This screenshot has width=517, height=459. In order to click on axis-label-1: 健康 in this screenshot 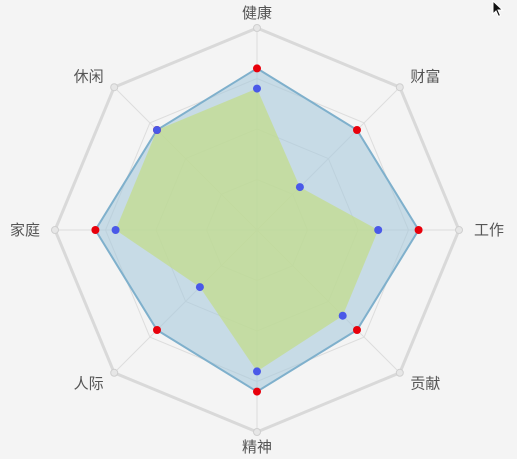, I will do `click(257, 13)`.